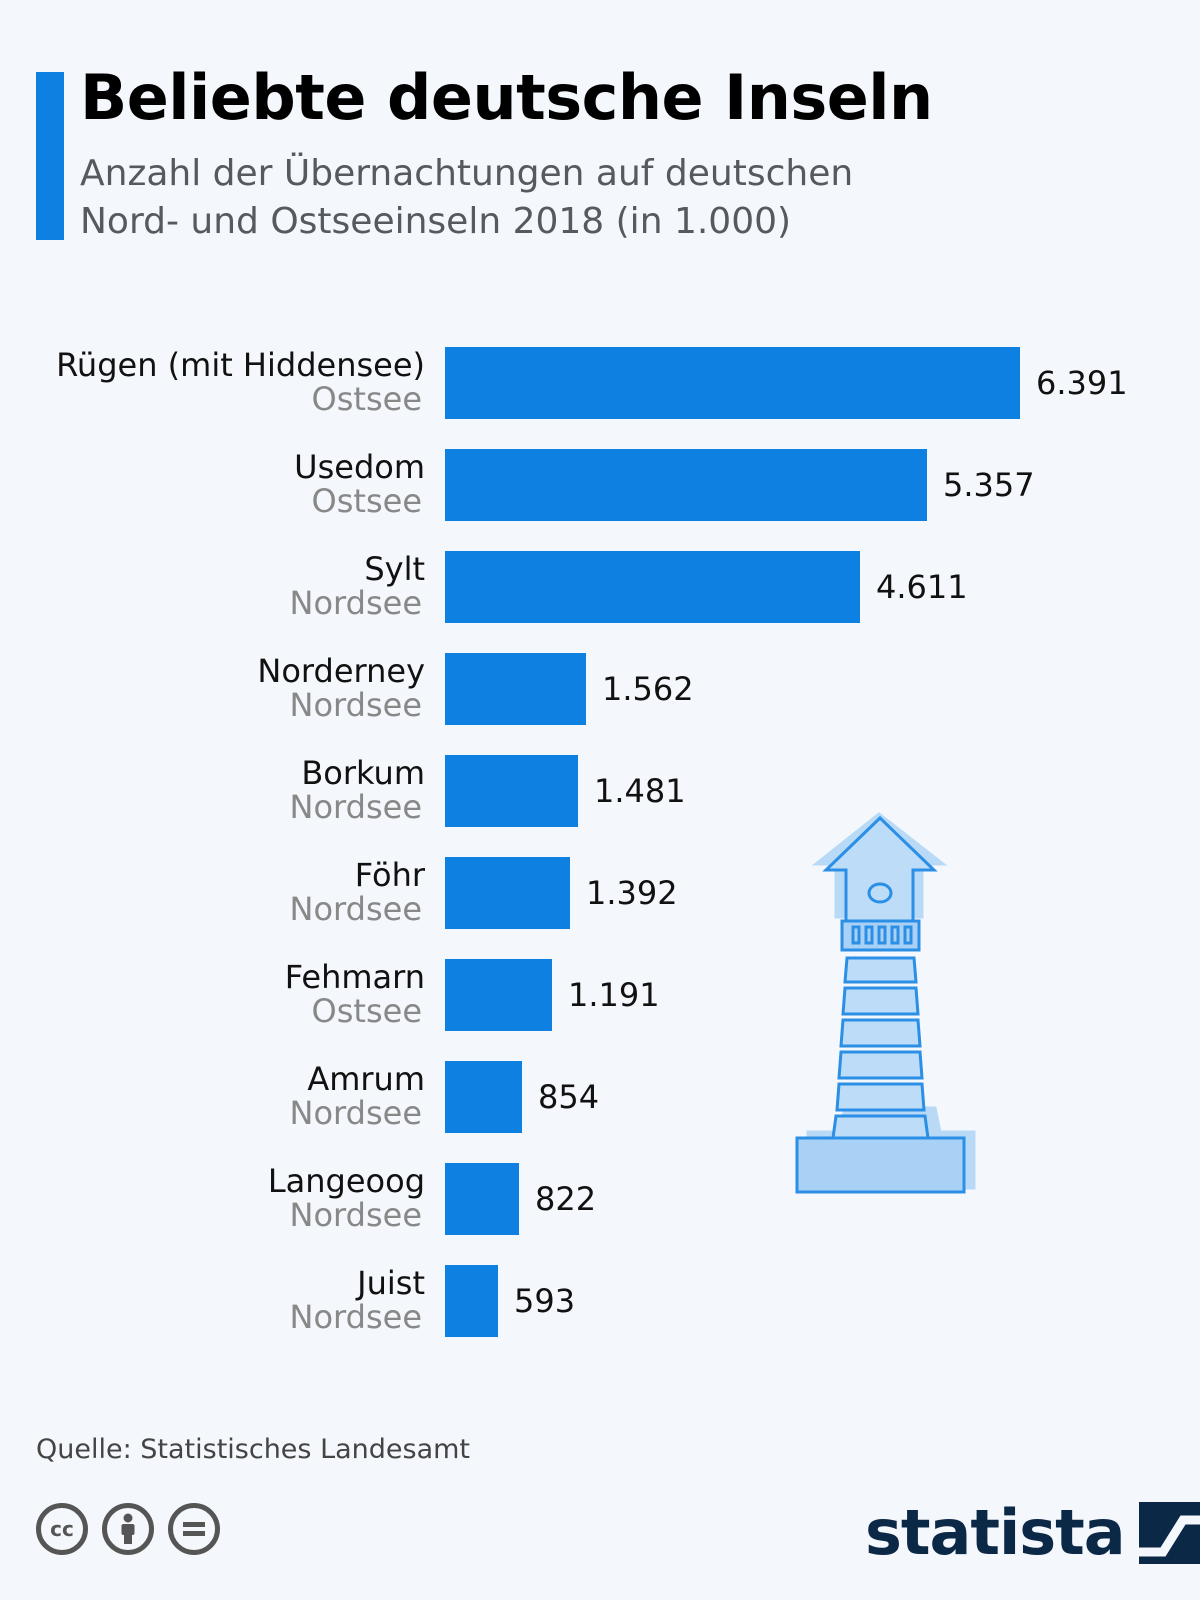 The image size is (1200, 1600). Describe the element at coordinates (356, 1317) in the screenshot. I see `sea-label-9: Nordsee` at that location.